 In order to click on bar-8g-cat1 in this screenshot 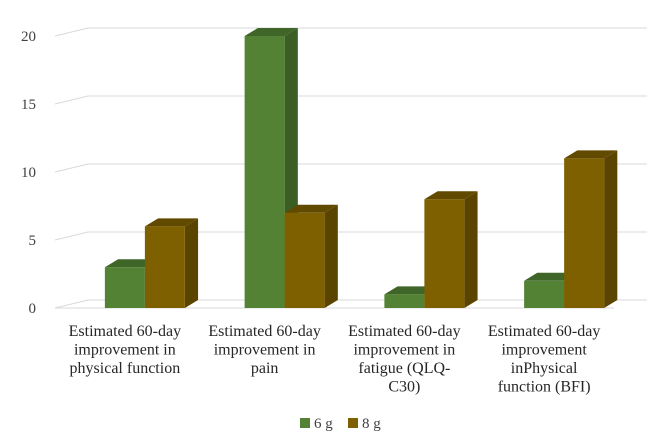, I will do `click(171, 263)`.